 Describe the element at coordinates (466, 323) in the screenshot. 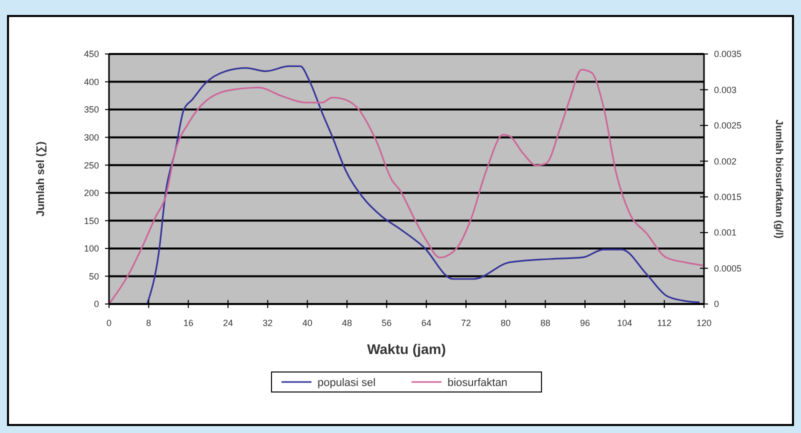

I see `x-tick-label: 72` at that location.